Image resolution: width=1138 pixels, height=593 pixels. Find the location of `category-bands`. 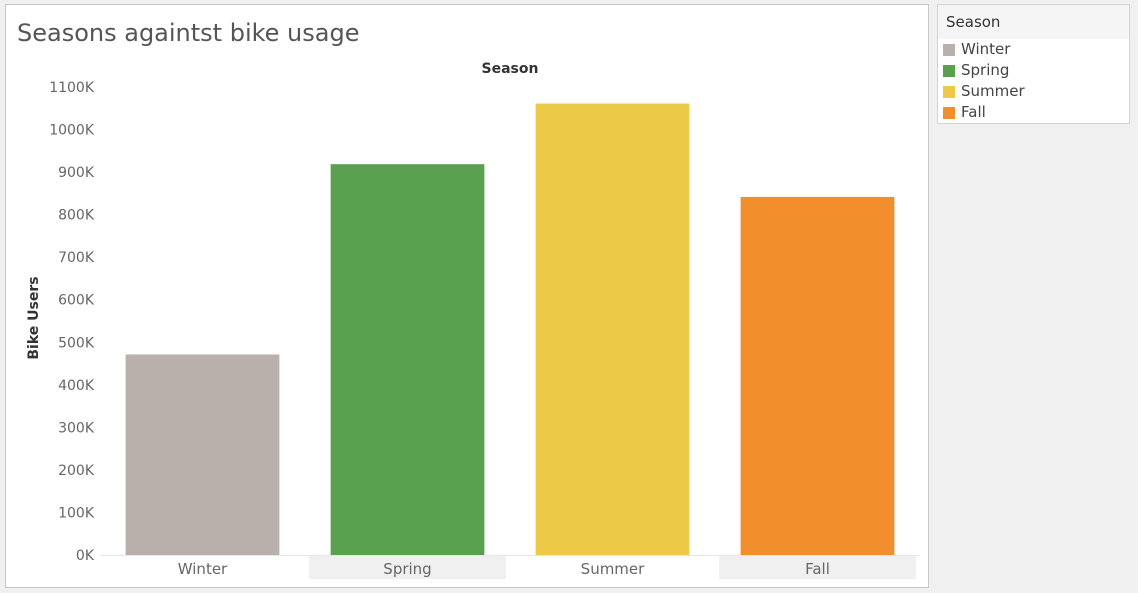

category-bands is located at coordinates (612, 567).